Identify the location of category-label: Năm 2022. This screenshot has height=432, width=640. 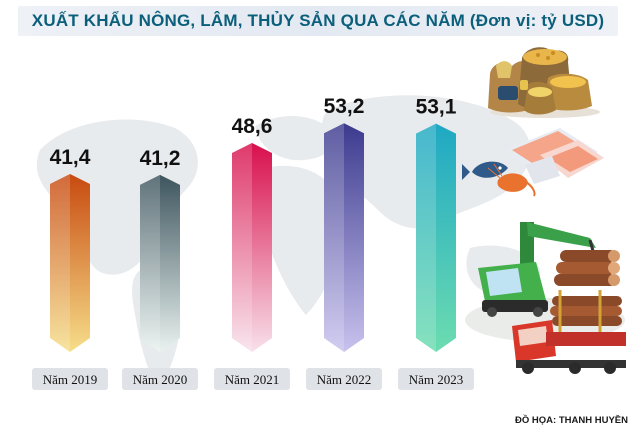
(344, 379).